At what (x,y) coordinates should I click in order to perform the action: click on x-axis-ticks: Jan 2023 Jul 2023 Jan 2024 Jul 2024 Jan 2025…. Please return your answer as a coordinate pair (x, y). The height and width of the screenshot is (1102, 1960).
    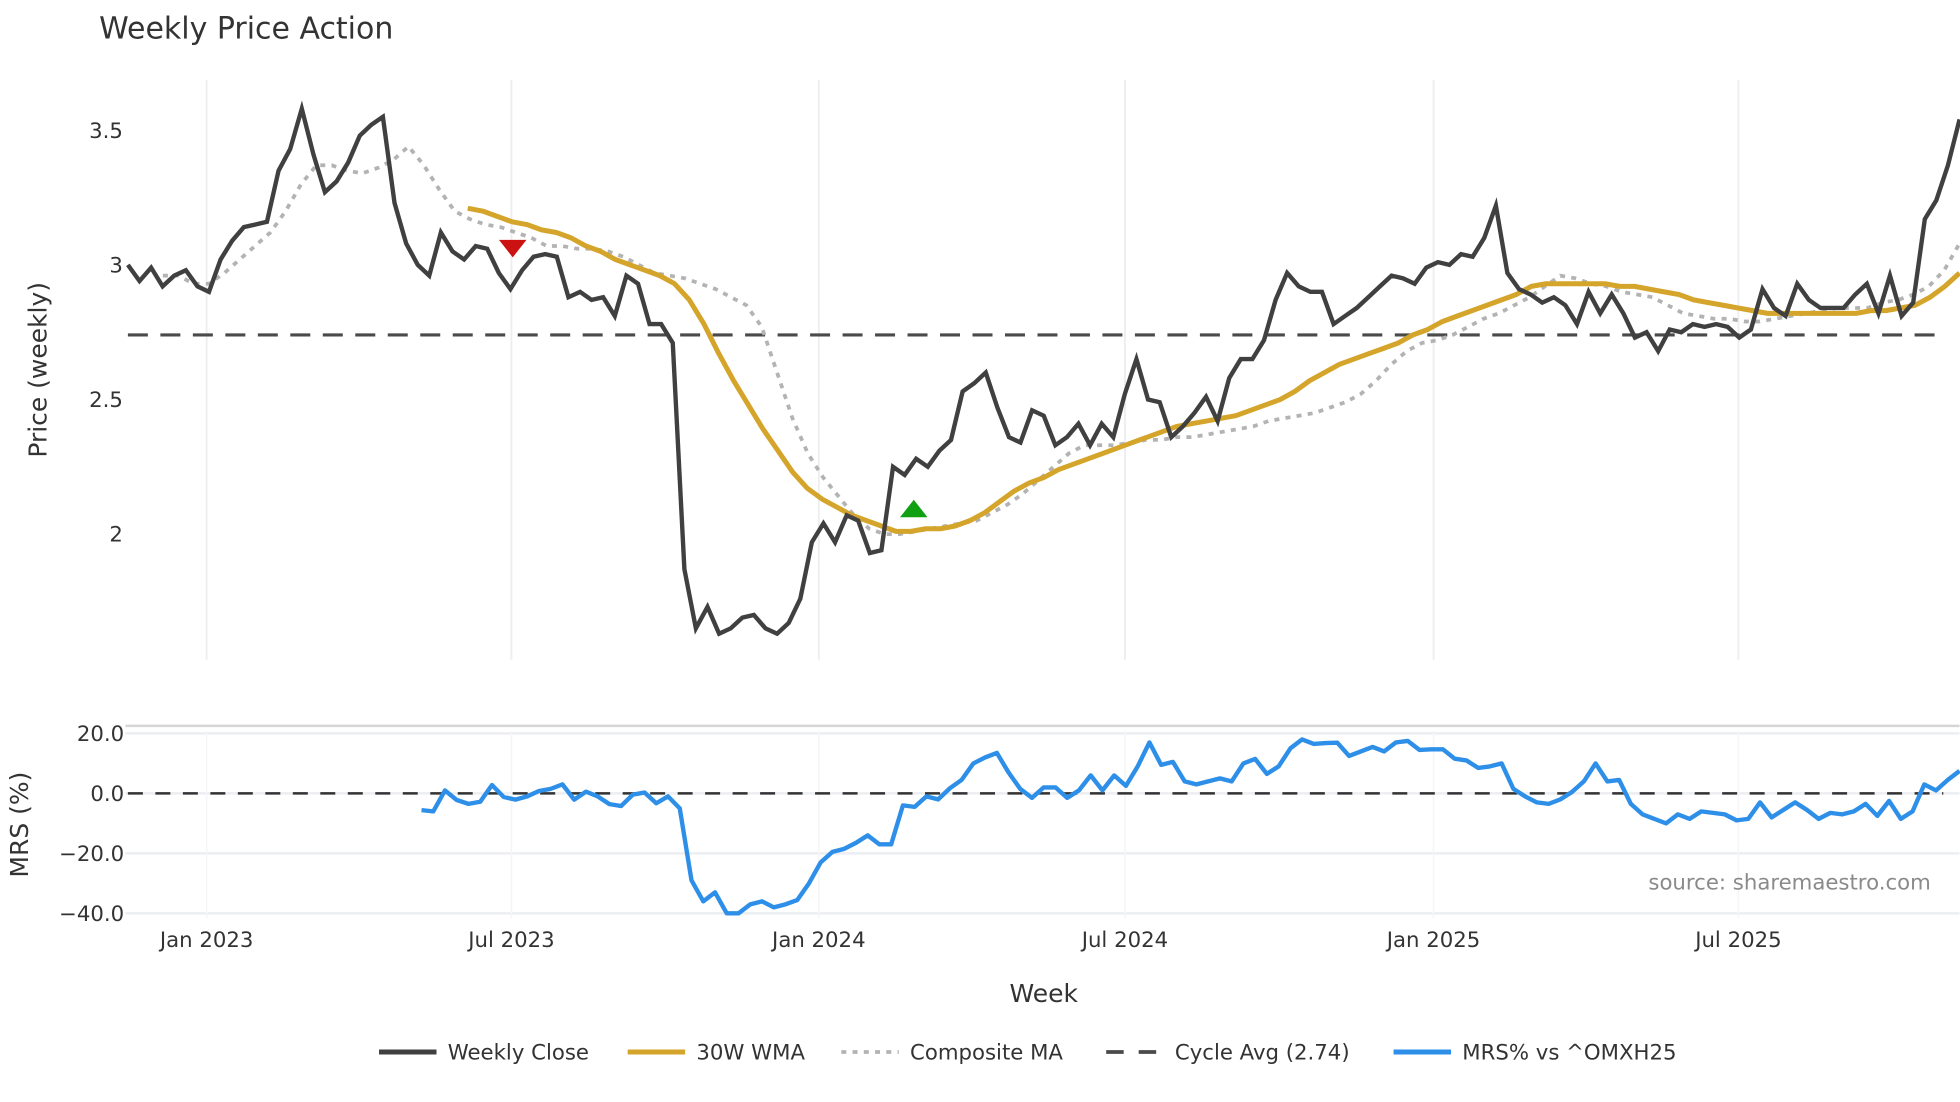
    Looking at the image, I should click on (970, 940).